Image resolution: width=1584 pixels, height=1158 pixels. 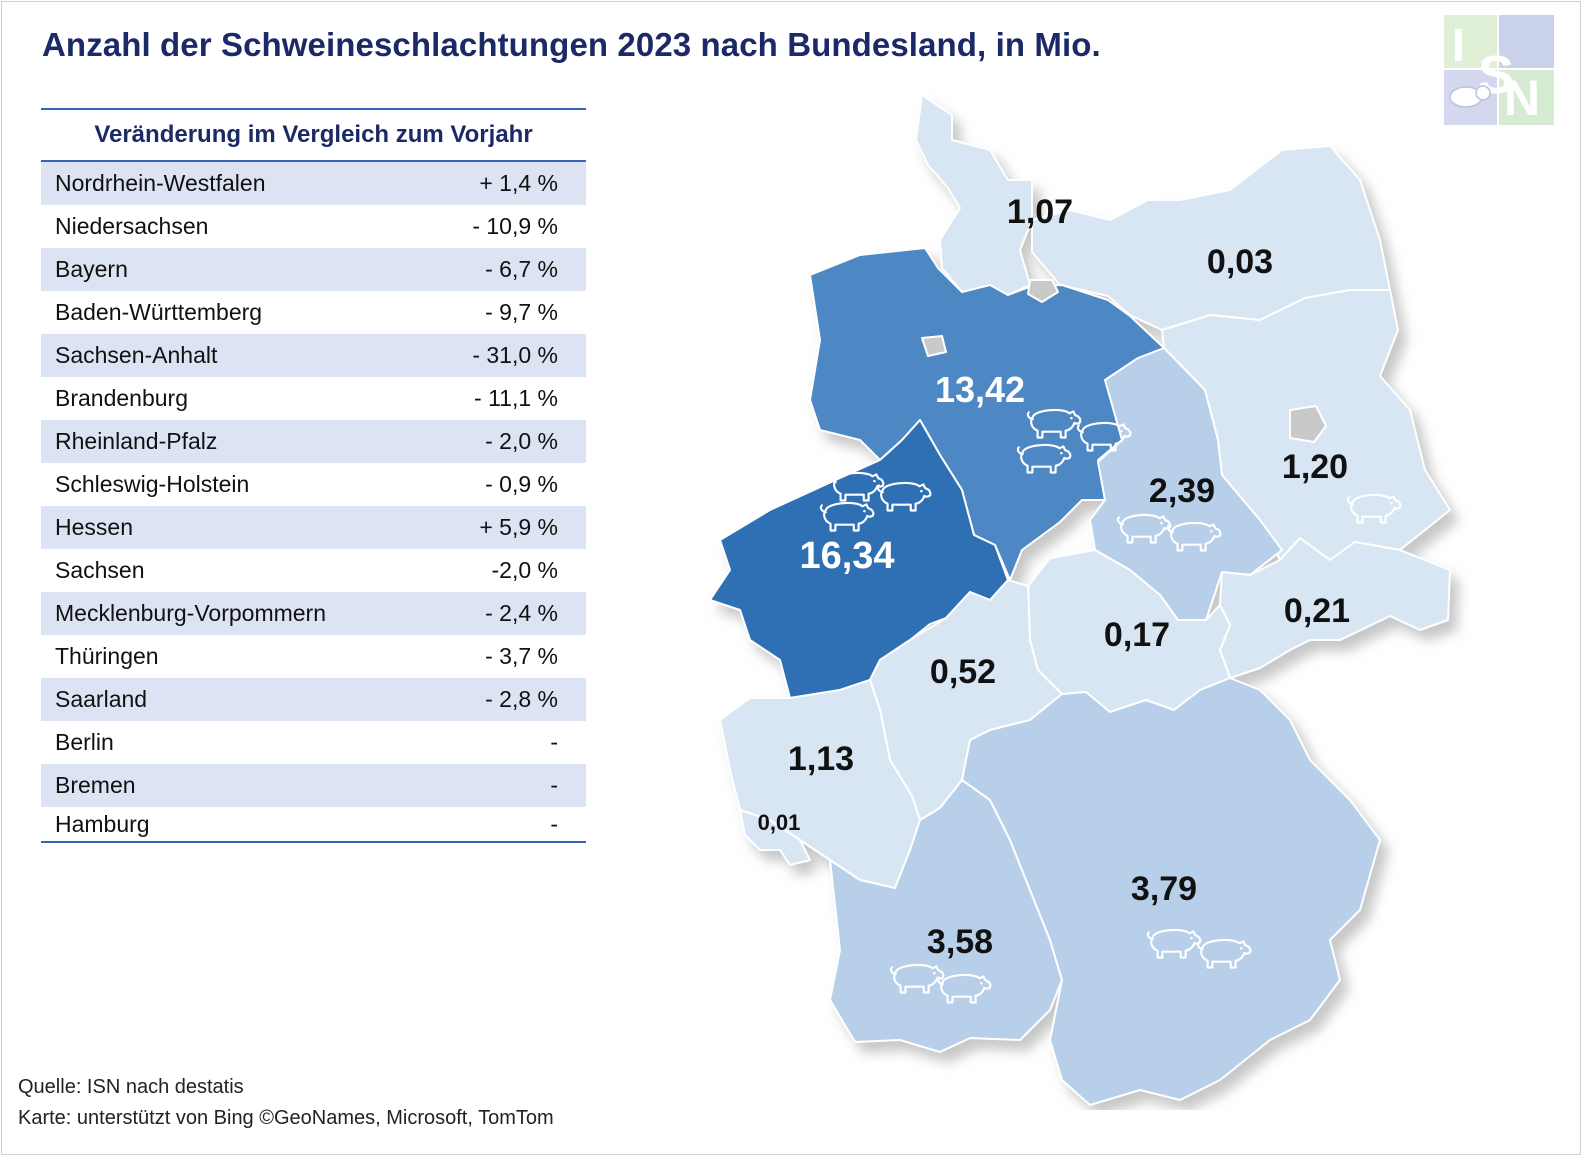 What do you see at coordinates (518, 527) in the screenshot?
I see `change-value: + 5,9 %` at bounding box center [518, 527].